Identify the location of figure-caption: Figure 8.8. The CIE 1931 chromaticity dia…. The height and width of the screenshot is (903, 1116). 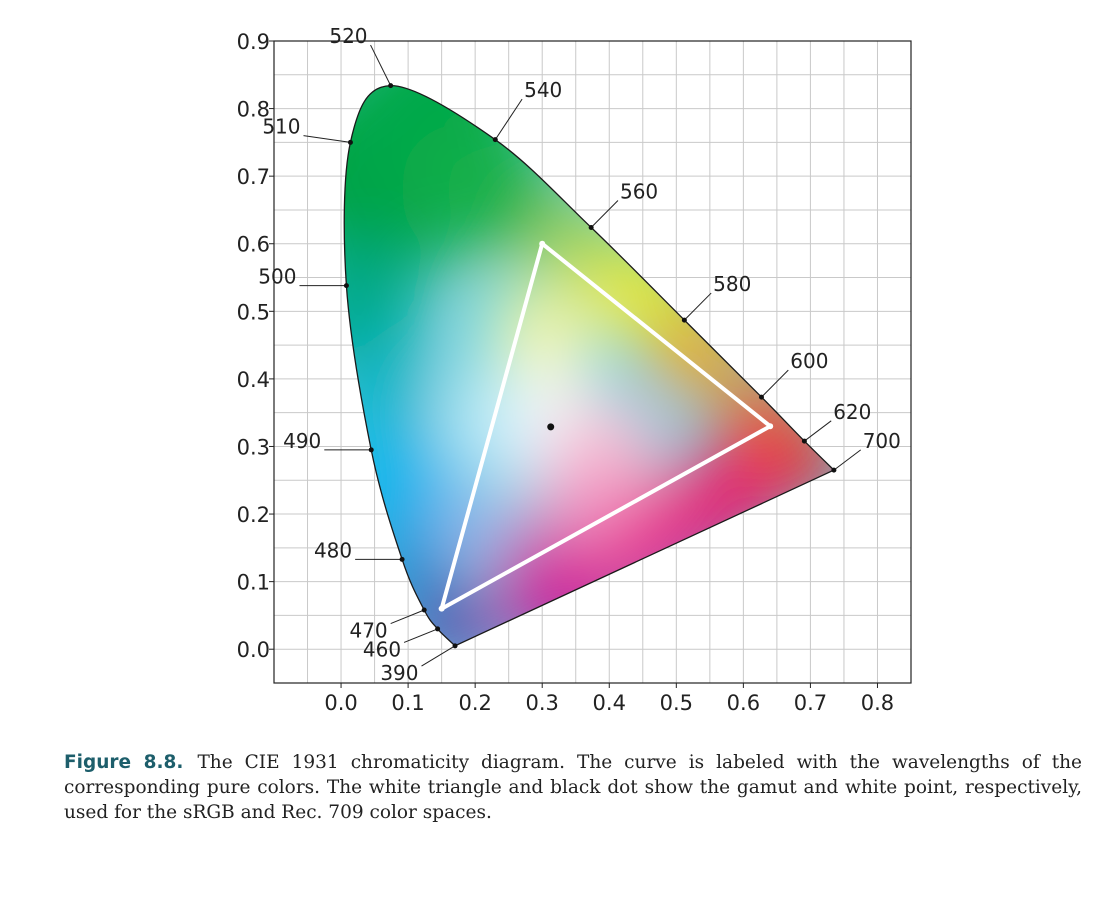
(573, 787).